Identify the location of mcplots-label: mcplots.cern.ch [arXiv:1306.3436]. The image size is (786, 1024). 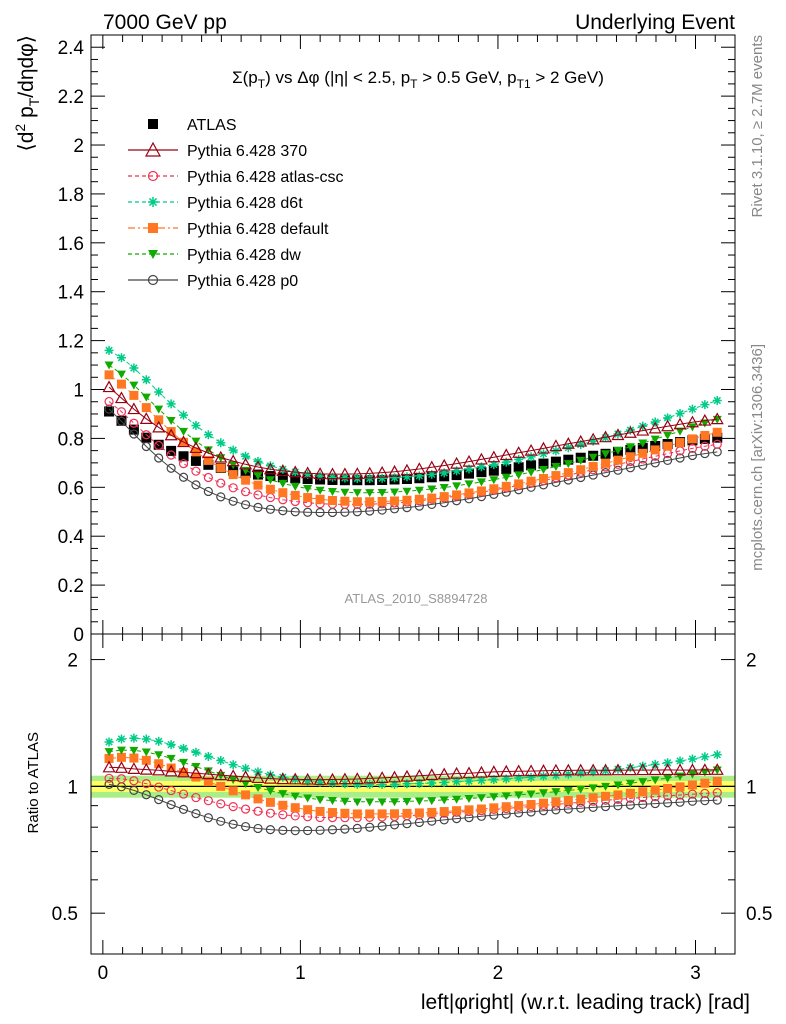
(757, 457).